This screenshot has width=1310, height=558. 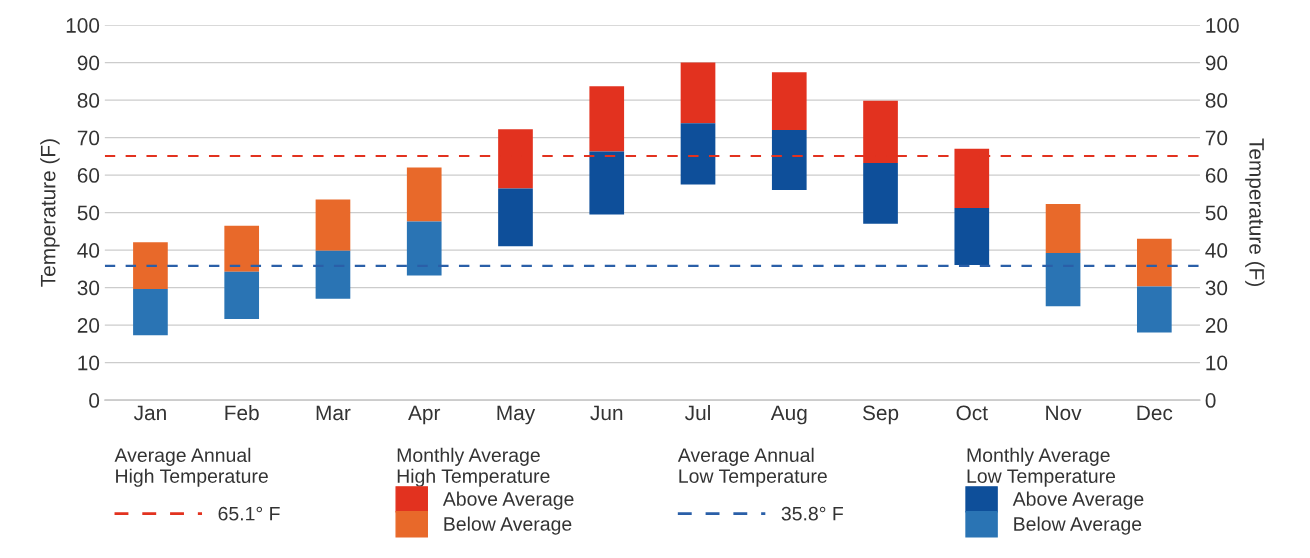 I want to click on x-tick-label: Sep, so click(x=880, y=415).